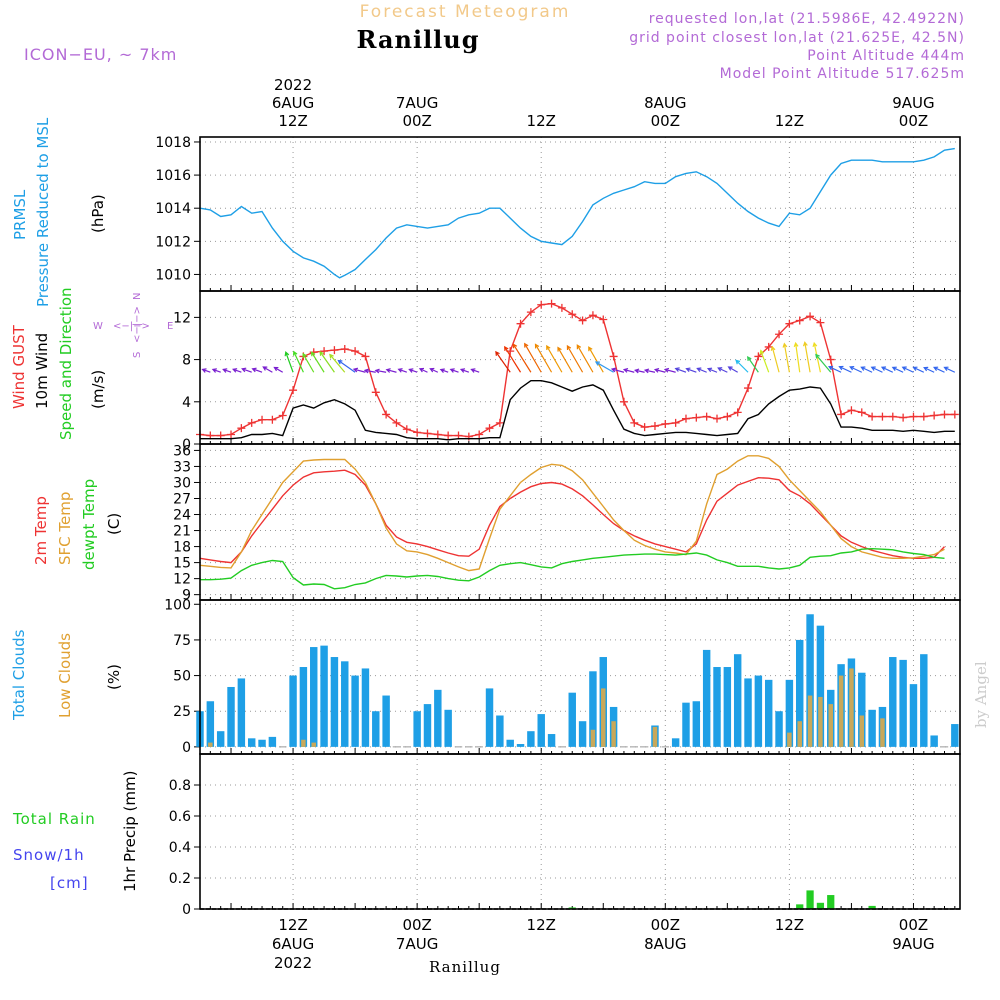  I want to click on time-tick-label: 7AUG, so click(417, 103).